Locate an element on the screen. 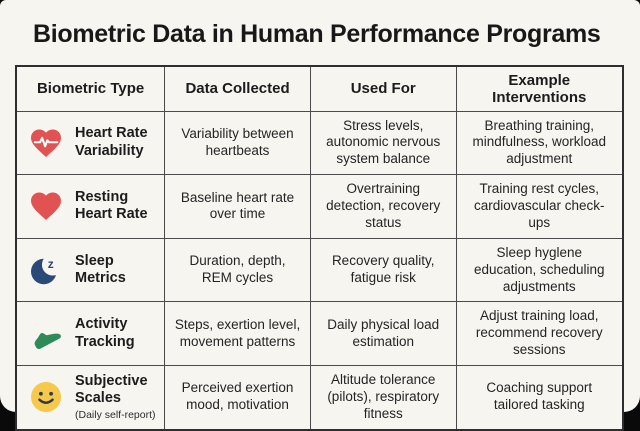  biometric-type-cell: Heart Rate Variability is located at coordinates (90, 143).